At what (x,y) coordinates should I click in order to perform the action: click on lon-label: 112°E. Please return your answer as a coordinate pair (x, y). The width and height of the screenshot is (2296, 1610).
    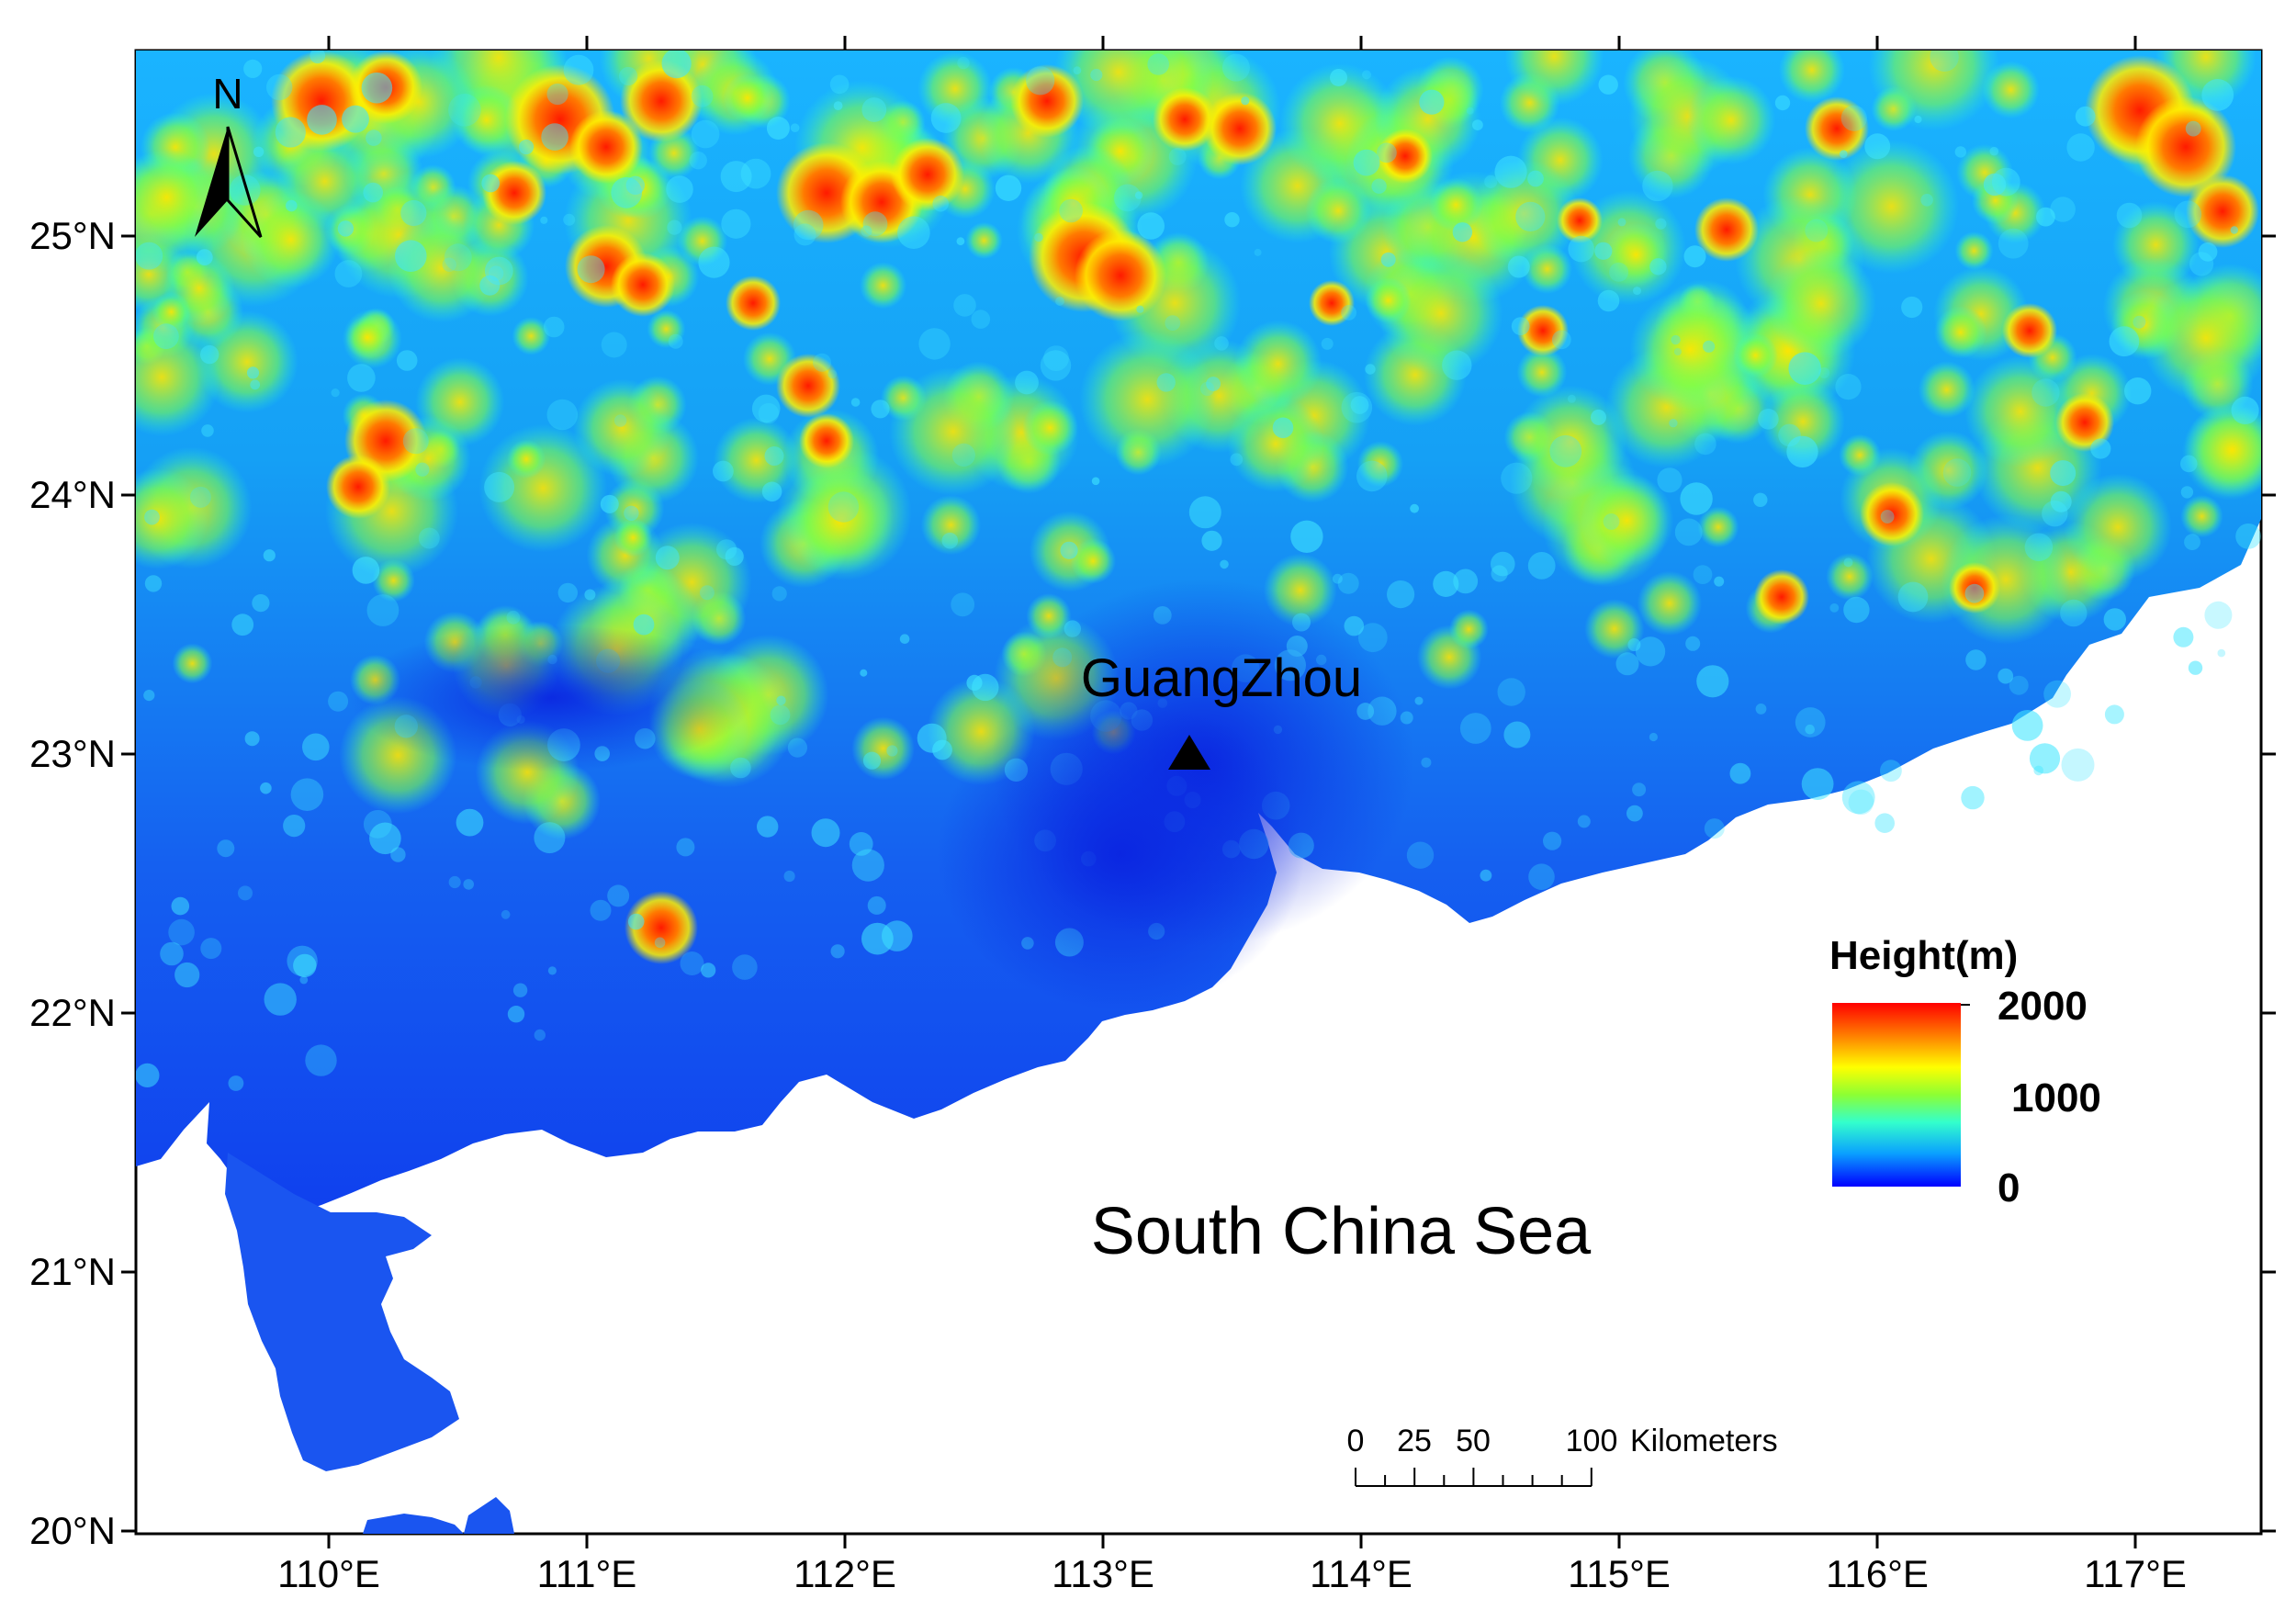
    Looking at the image, I should click on (844, 1573).